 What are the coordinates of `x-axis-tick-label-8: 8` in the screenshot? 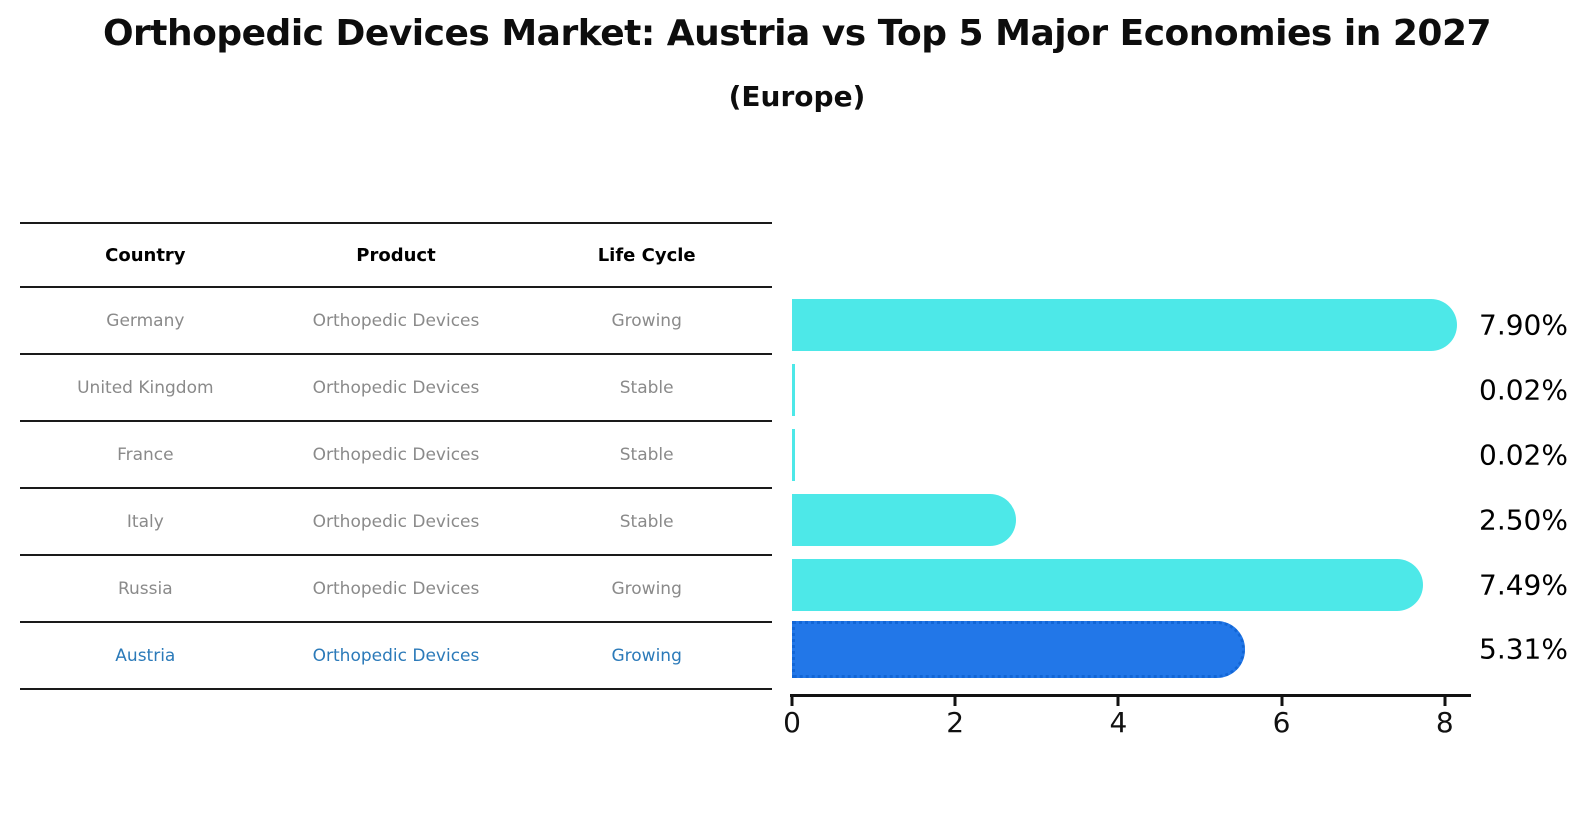 It's located at (1444, 722).